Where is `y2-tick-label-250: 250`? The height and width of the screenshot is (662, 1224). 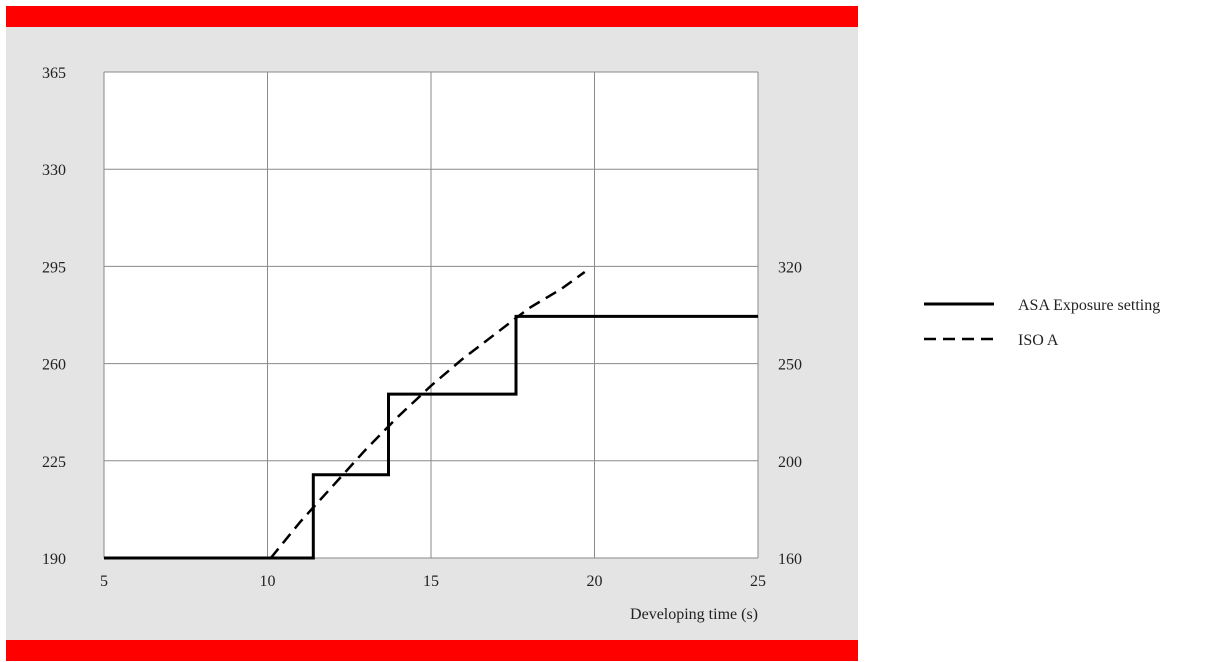
y2-tick-label-250: 250 is located at coordinates (790, 365).